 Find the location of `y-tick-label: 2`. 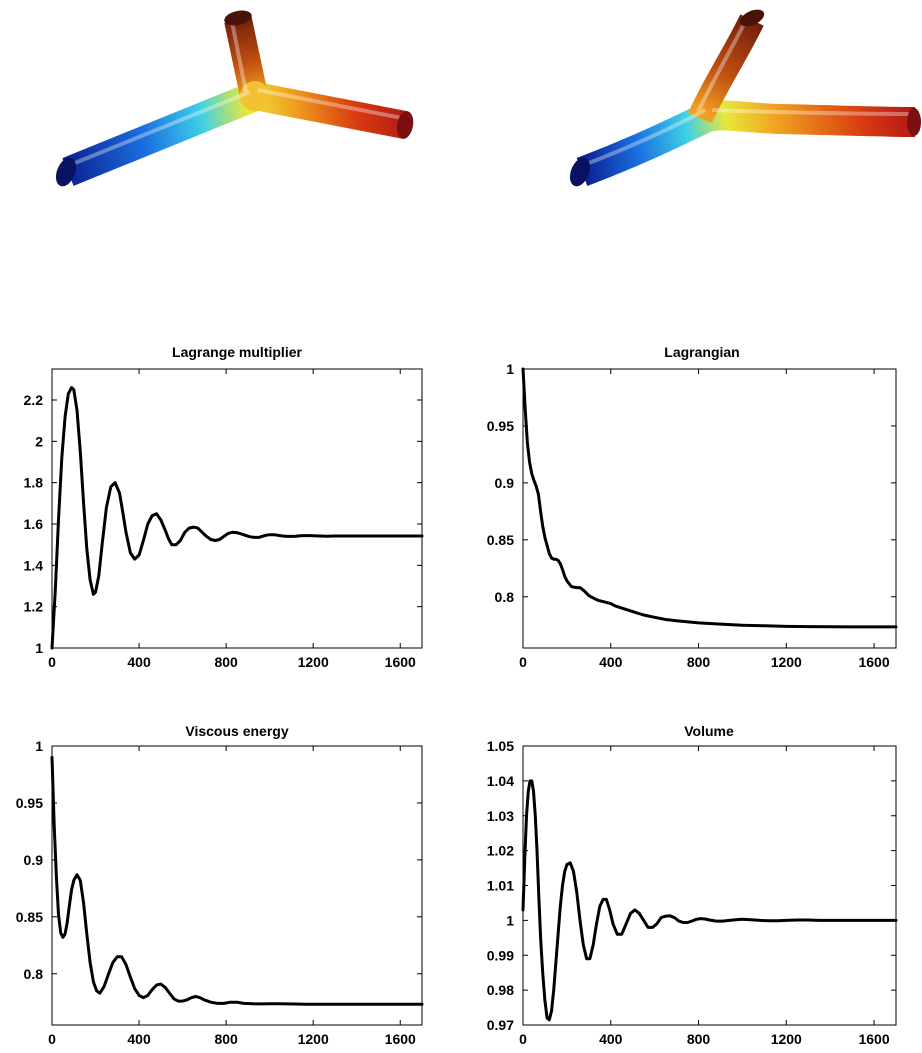

y-tick-label: 2 is located at coordinates (39, 441).